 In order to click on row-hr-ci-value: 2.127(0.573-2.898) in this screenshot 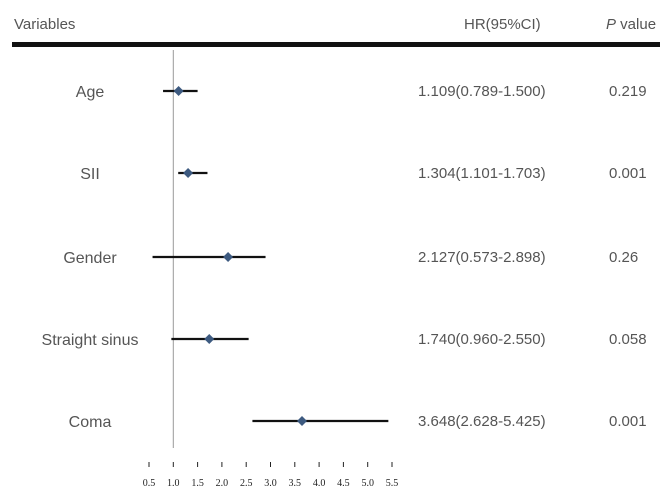, I will do `click(482, 257)`.